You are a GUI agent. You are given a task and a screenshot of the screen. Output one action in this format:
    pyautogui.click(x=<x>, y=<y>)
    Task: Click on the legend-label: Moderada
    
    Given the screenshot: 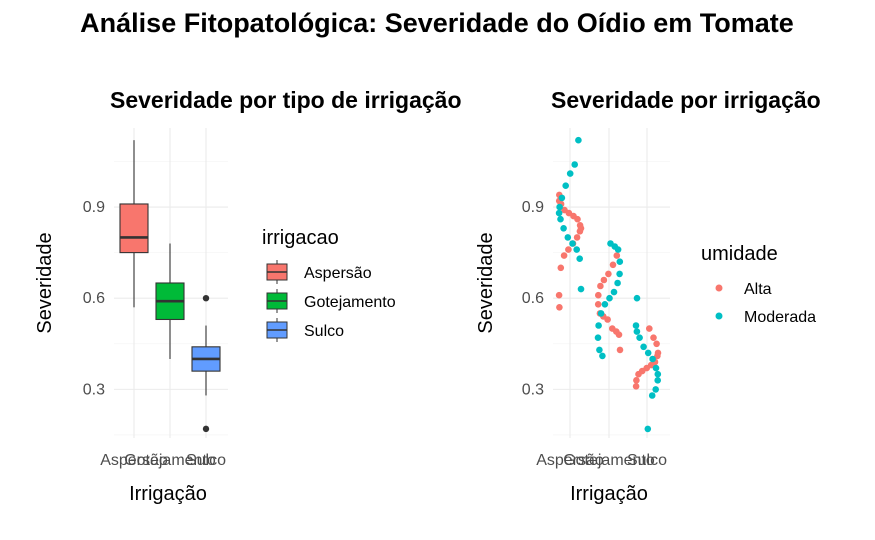 What is the action you would take?
    pyautogui.click(x=780, y=317)
    